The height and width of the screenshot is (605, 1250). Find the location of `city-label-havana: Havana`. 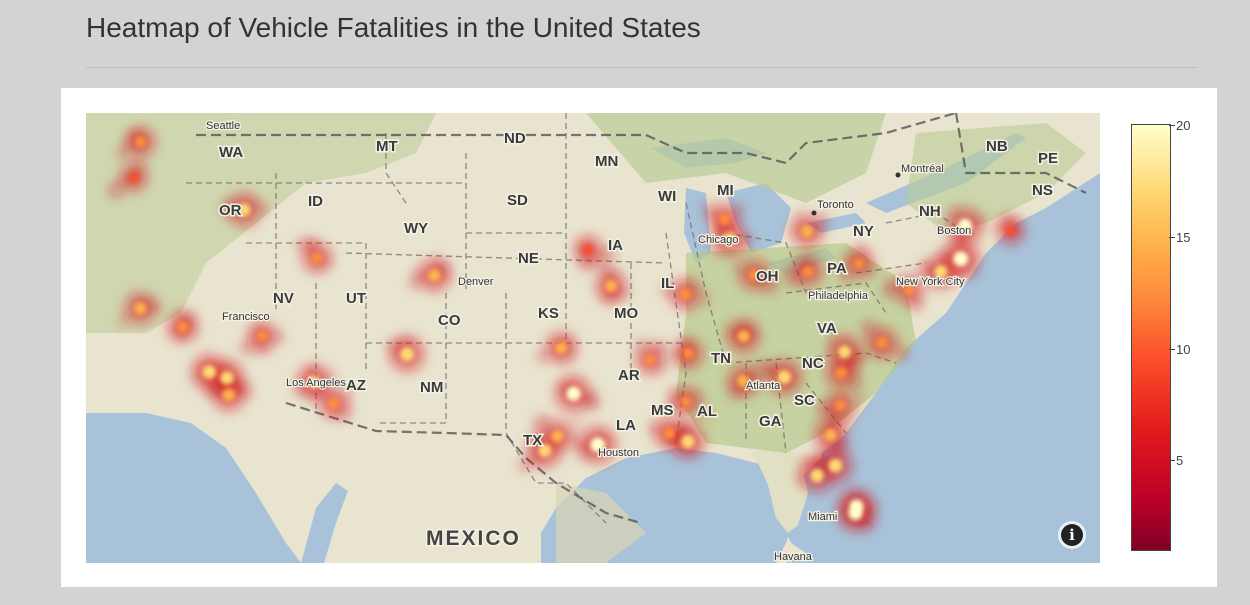

city-label-havana: Havana is located at coordinates (793, 557).